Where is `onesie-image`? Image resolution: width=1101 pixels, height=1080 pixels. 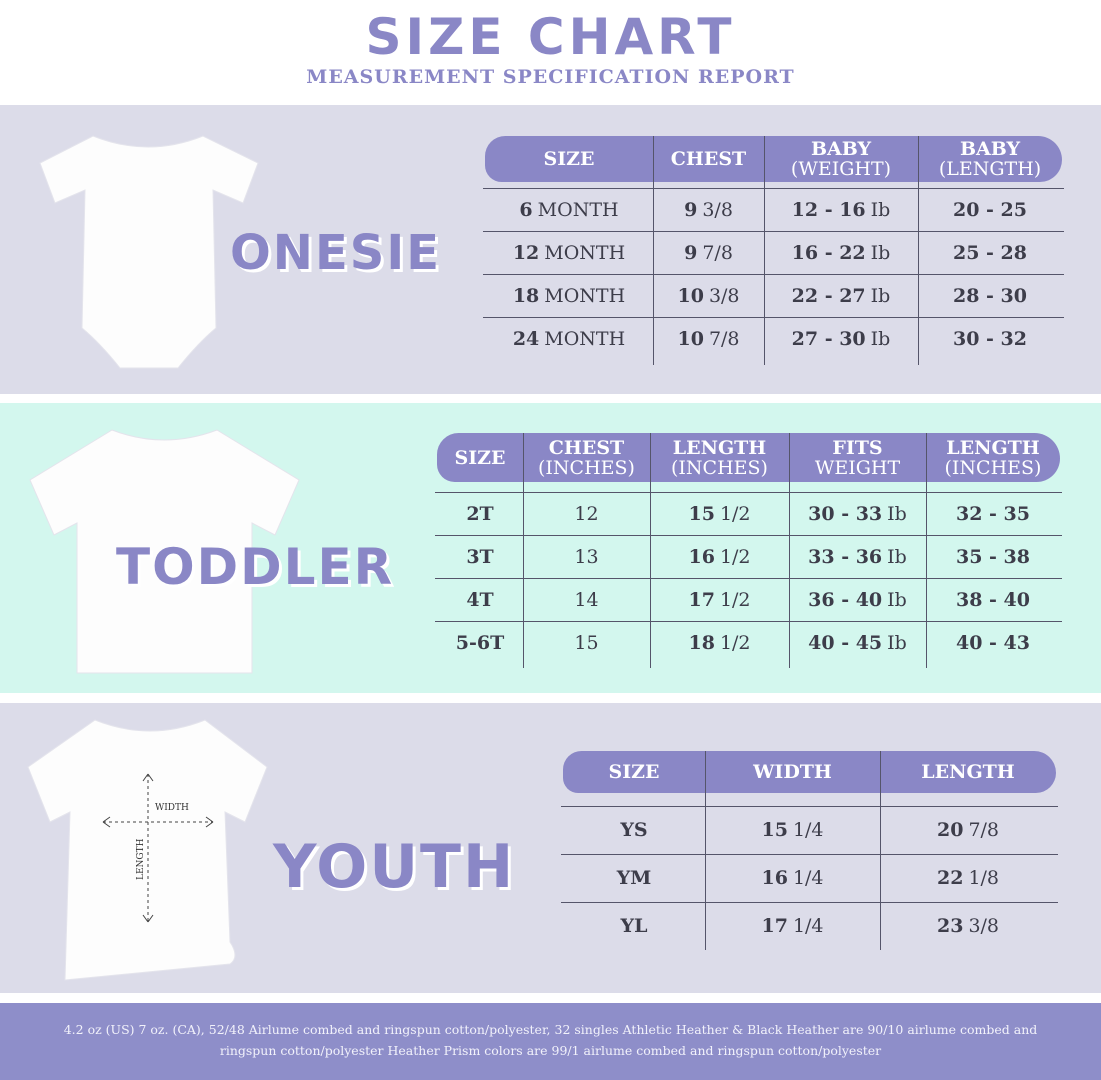 onesie-image is located at coordinates (149, 252).